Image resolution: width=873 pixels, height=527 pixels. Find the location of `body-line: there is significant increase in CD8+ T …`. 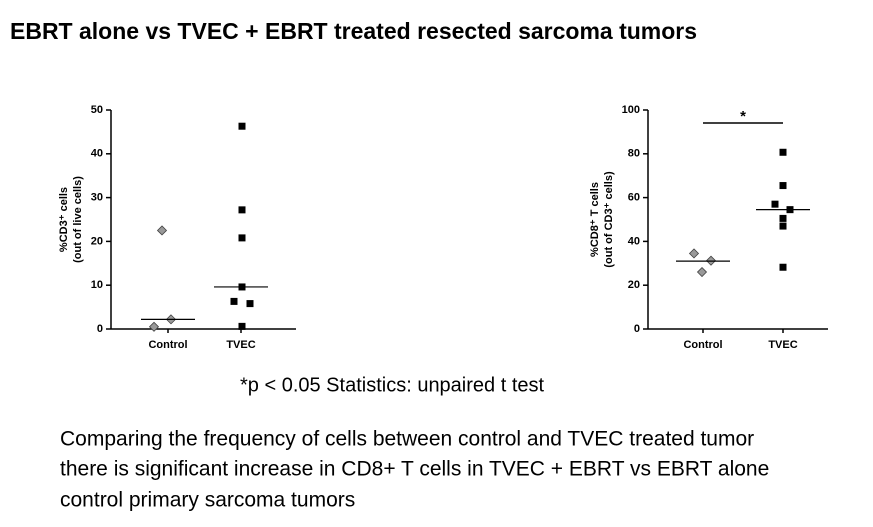

body-line: there is significant increase in CD8+ T … is located at coordinates (414, 469).